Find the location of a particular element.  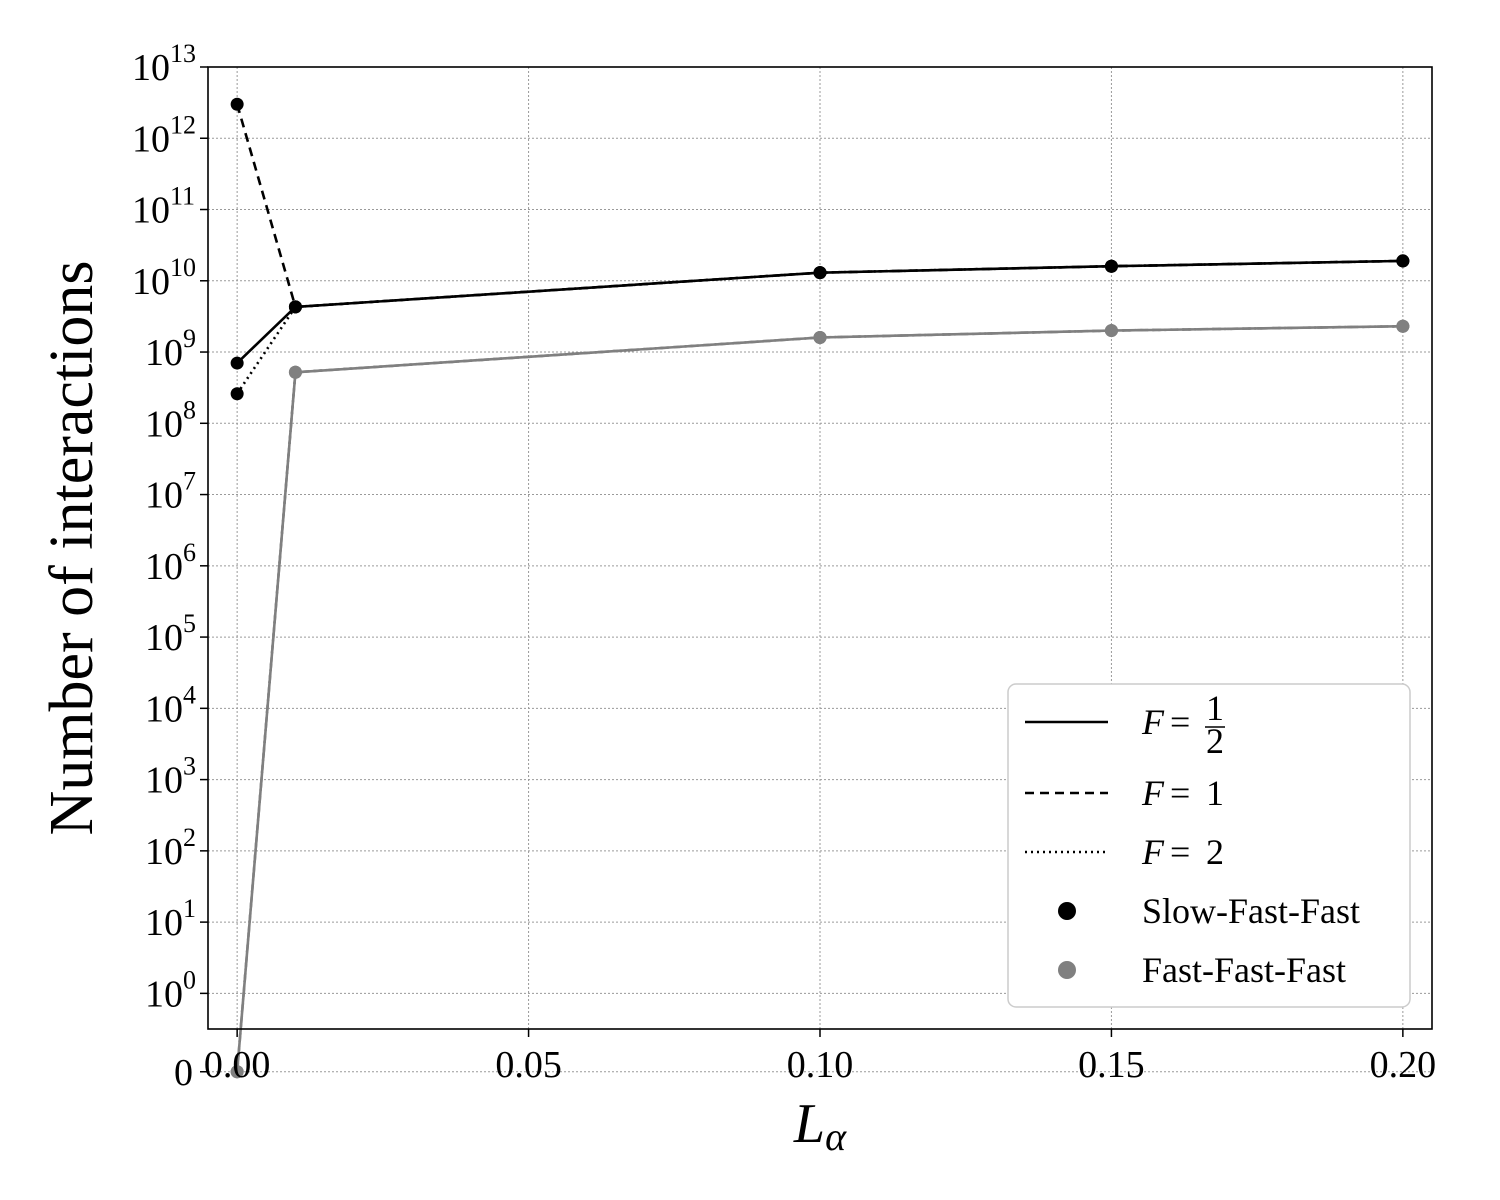

y-tick-label: 10² is located at coordinates (170, 848).